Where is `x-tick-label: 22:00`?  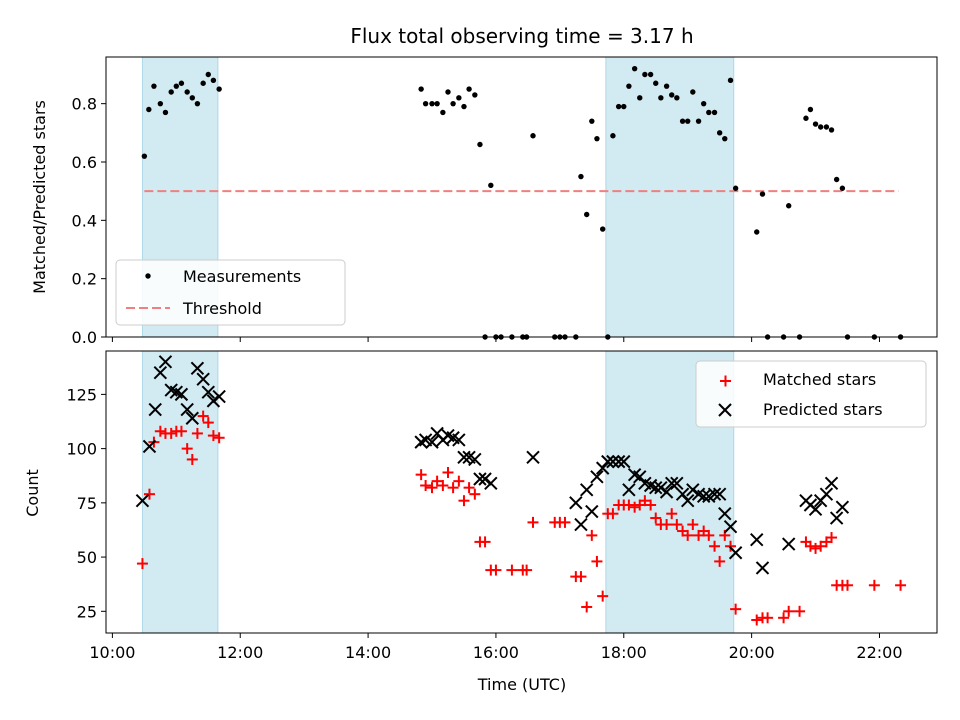
x-tick-label: 22:00 is located at coordinates (879, 652).